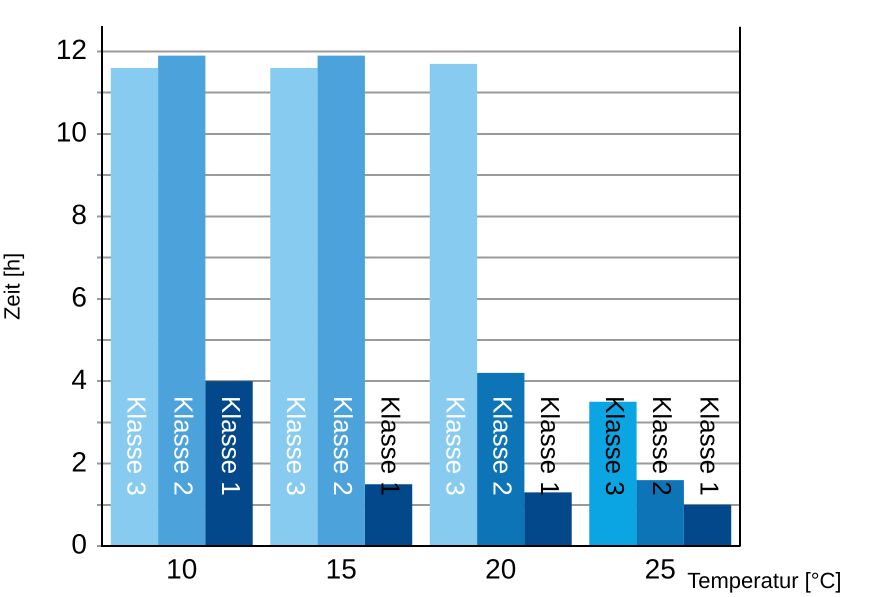 This screenshot has height=597, width=892. Describe the element at coordinates (182, 569) in the screenshot. I see `x-tick-label: 10` at that location.